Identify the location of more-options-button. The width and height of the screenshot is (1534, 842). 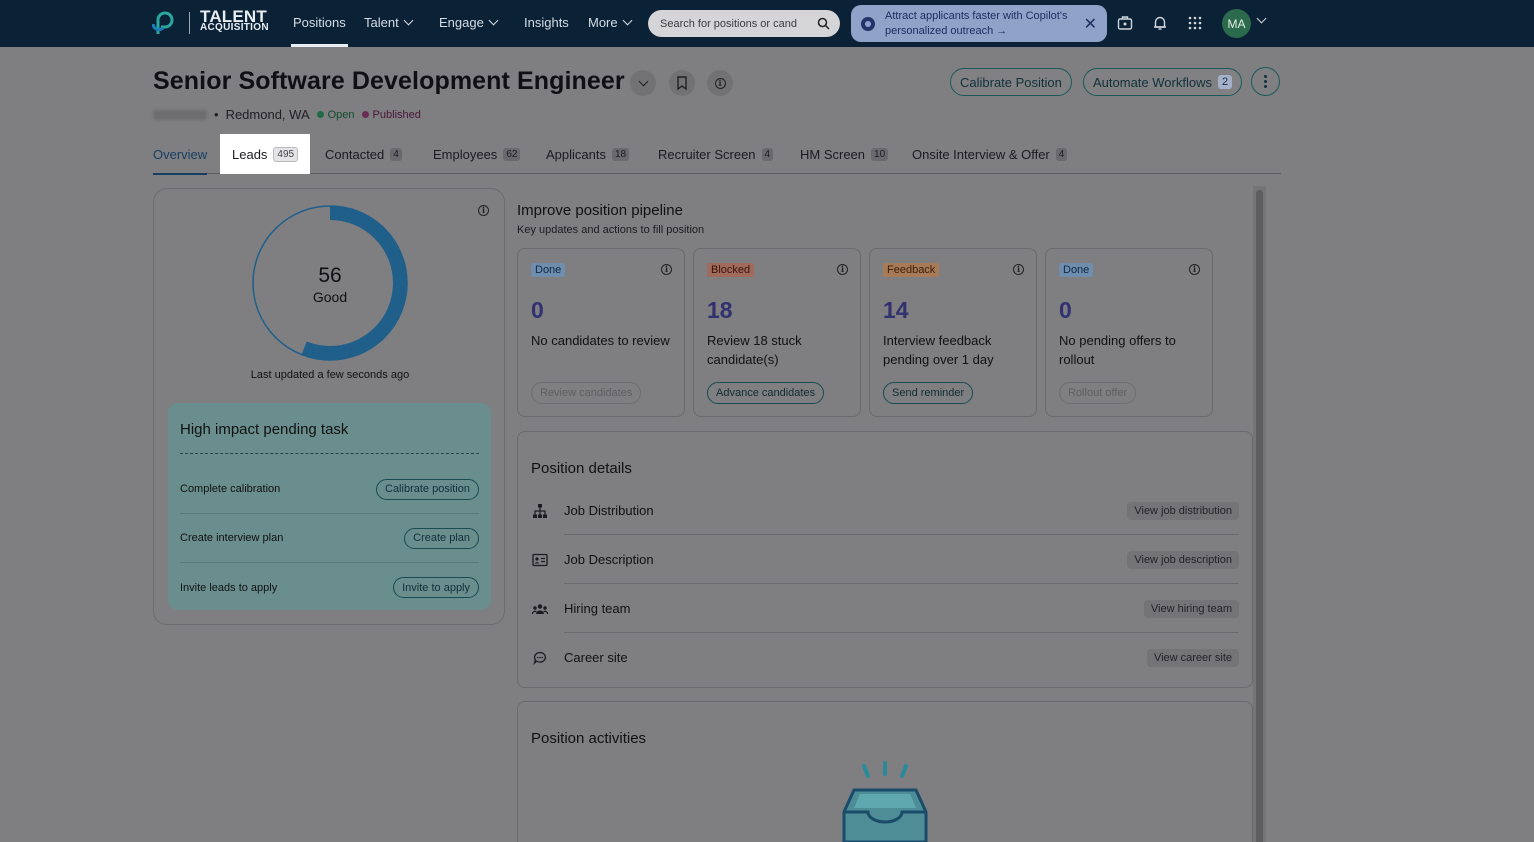
(1265, 81).